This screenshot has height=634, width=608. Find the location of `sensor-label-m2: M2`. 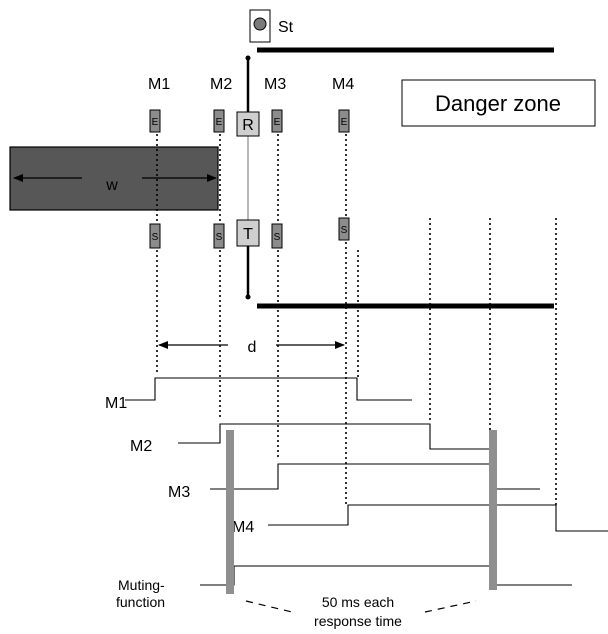

sensor-label-m2: M2 is located at coordinates (221, 84).